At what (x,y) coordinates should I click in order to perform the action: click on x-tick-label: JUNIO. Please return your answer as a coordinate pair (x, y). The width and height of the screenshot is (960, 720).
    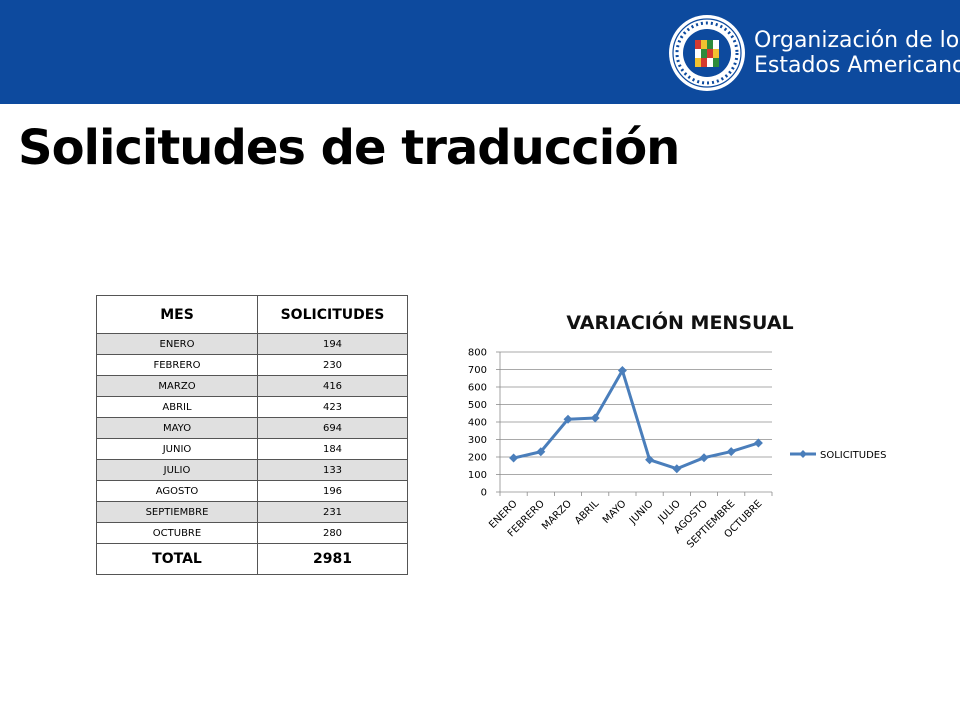
    Looking at the image, I should click on (641, 512).